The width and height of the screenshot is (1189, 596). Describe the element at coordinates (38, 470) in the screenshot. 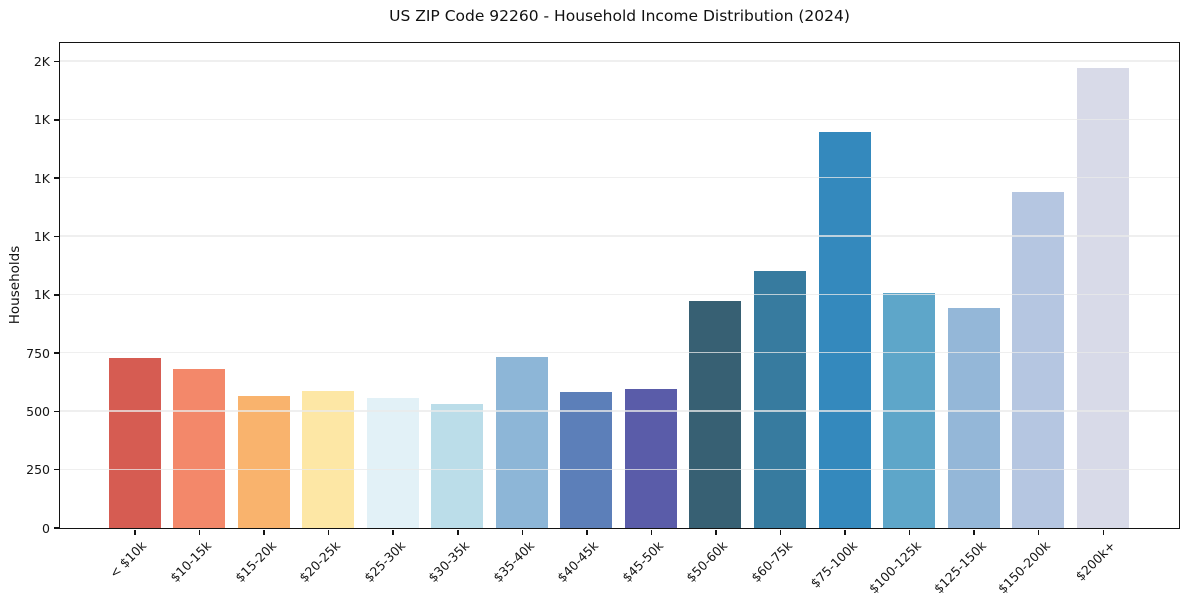

I see `y-tick-label: 250` at that location.